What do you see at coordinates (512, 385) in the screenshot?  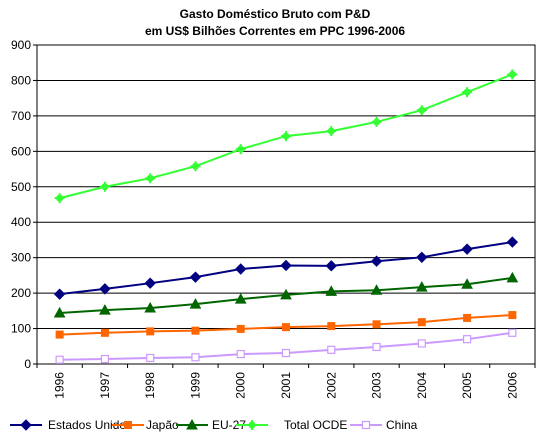 I see `x-tick-label: 2006` at bounding box center [512, 385].